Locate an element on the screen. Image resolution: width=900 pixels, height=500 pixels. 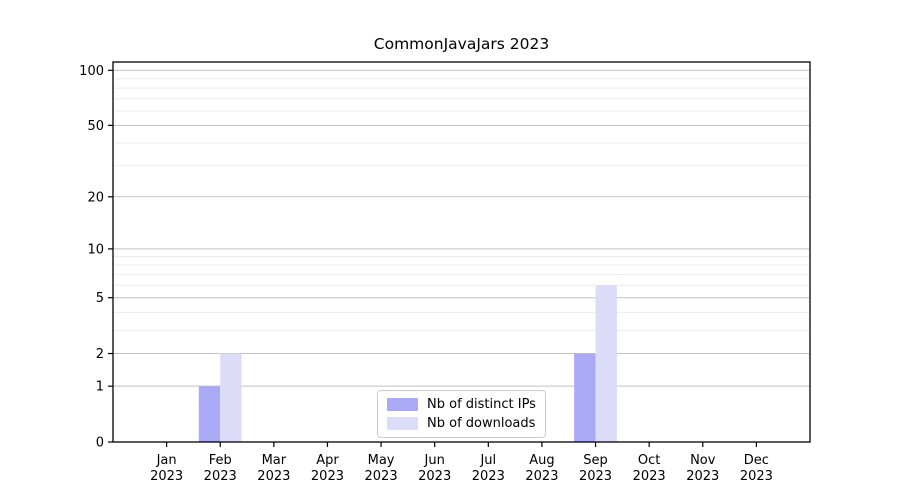
x-tick-label-month: Oct is located at coordinates (649, 460).